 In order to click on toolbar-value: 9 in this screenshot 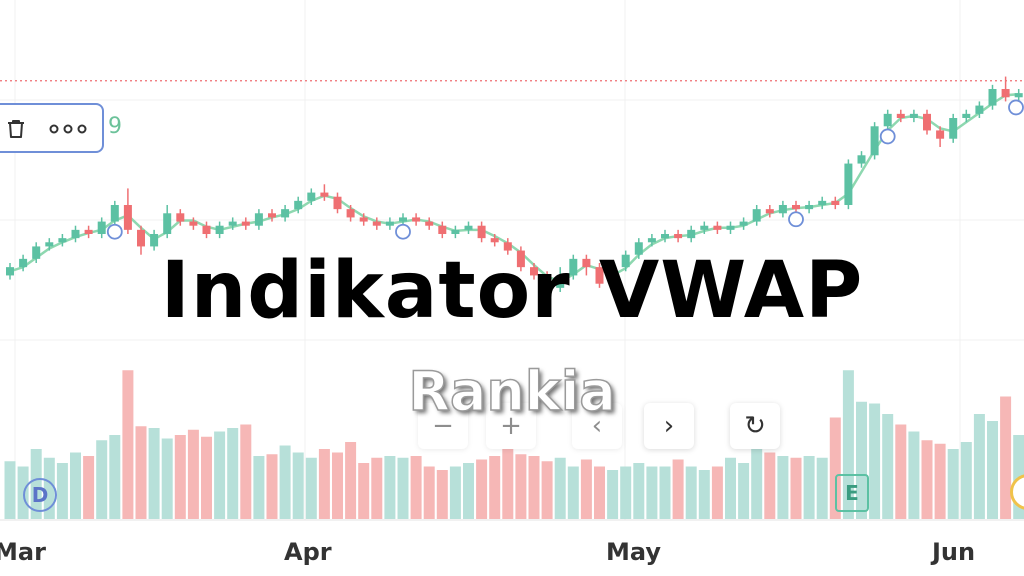, I will do `click(115, 126)`.